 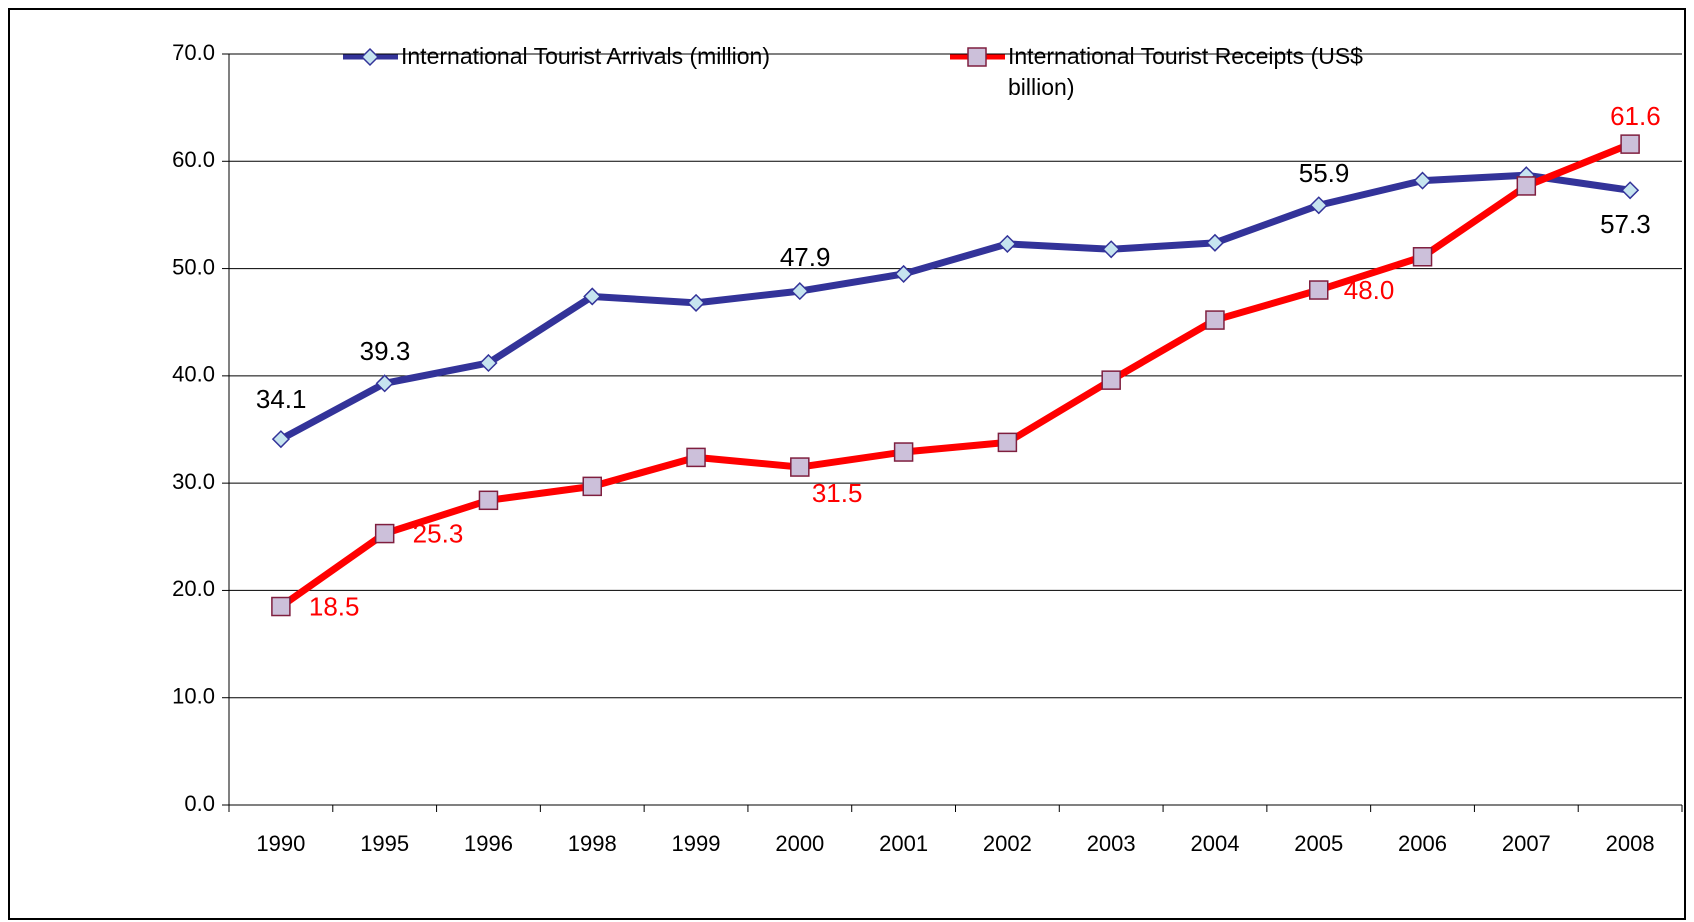 I want to click on data-label: 61.6, so click(x=1635, y=116).